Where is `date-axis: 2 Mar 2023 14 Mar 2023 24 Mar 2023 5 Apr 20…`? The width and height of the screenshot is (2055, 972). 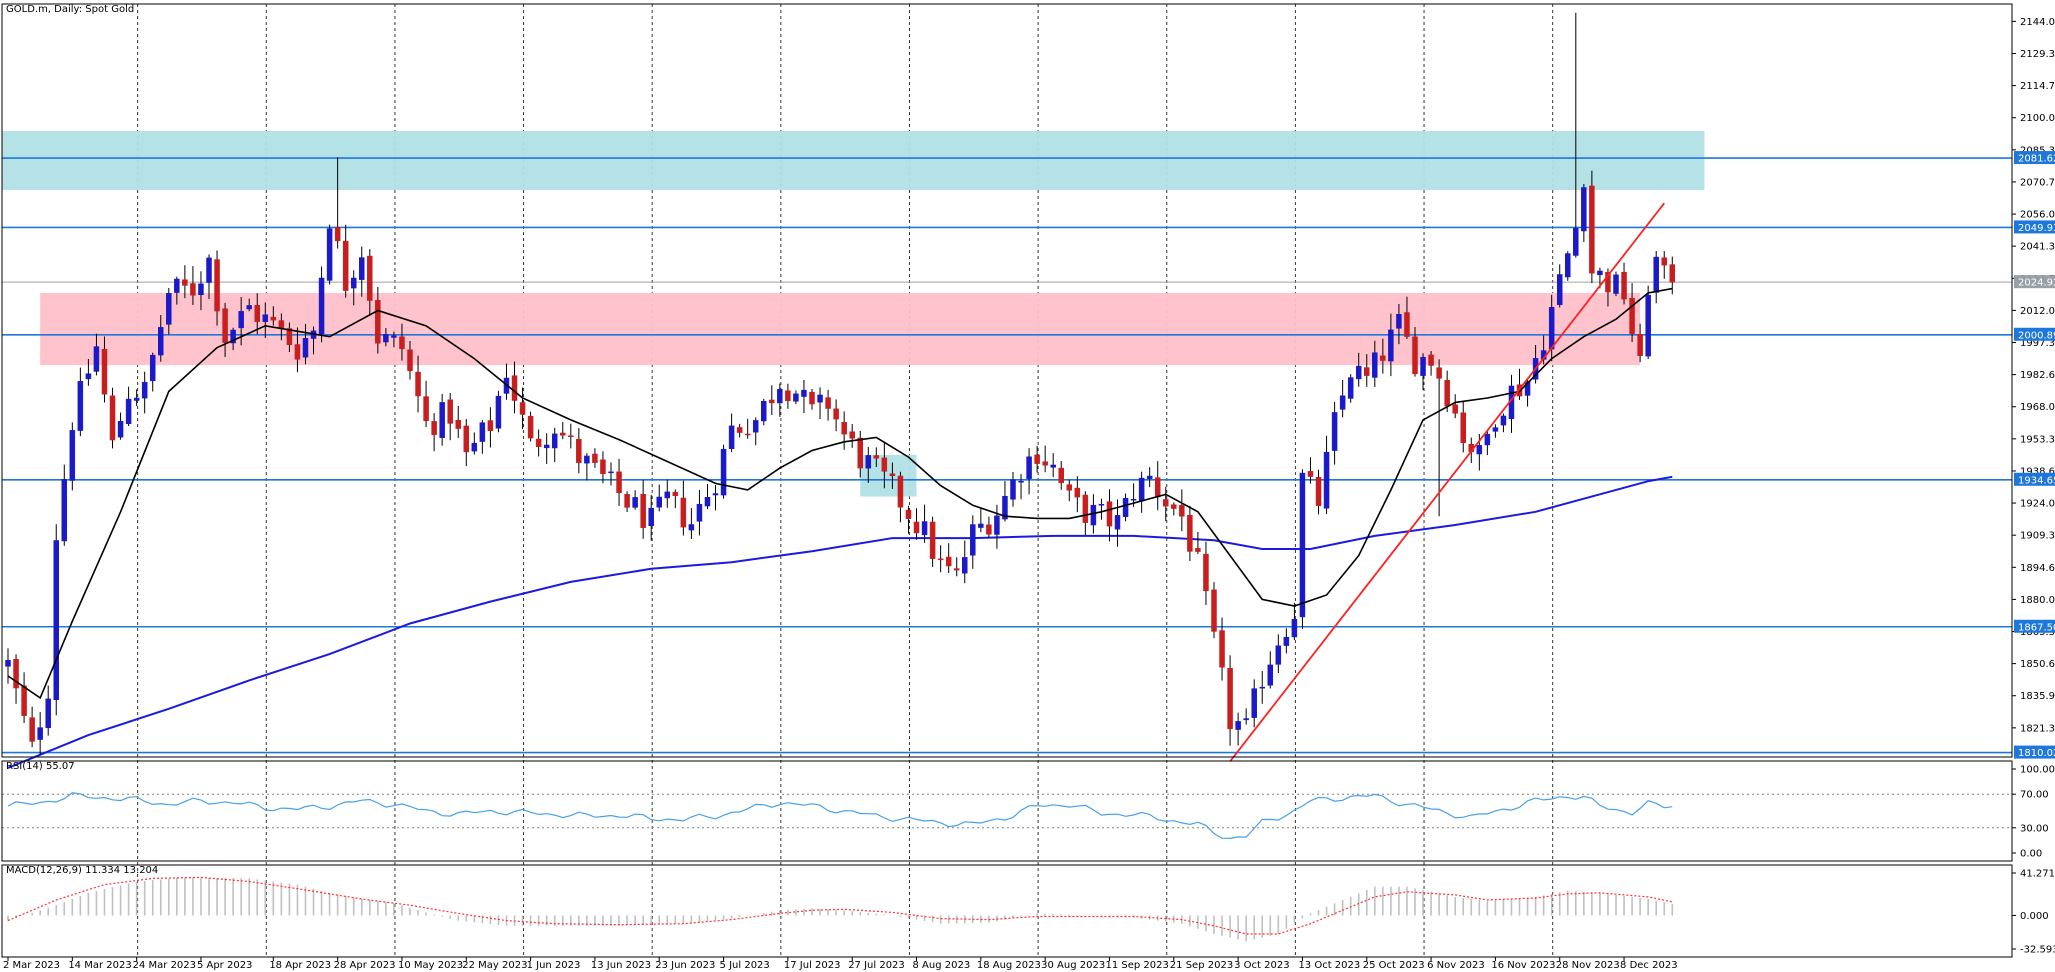 date-axis: 2 Mar 2023 14 Mar 2023 24 Mar 2023 5 Apr 20… is located at coordinates (840, 964).